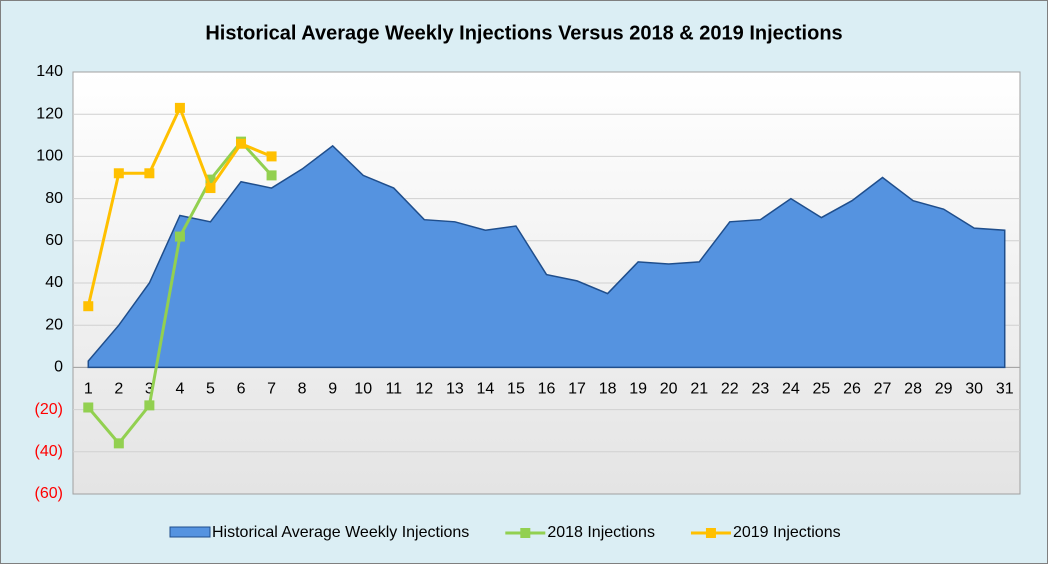  I want to click on x-tick-label: 24, so click(791, 389).